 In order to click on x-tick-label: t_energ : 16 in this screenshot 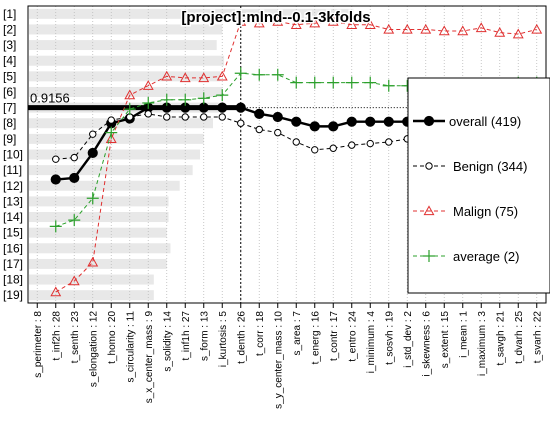, I will do `click(315, 338)`.